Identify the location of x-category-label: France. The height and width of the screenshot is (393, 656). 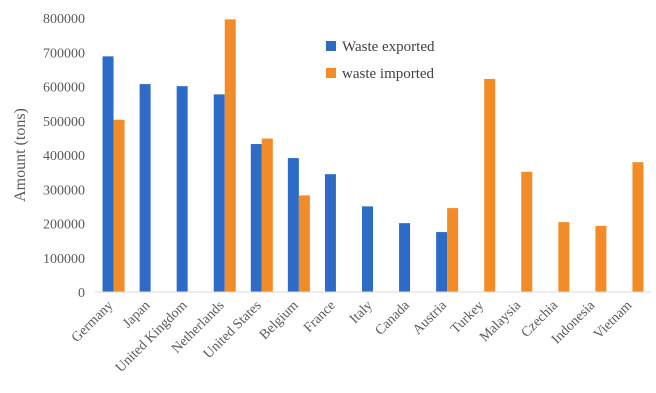
(320, 317).